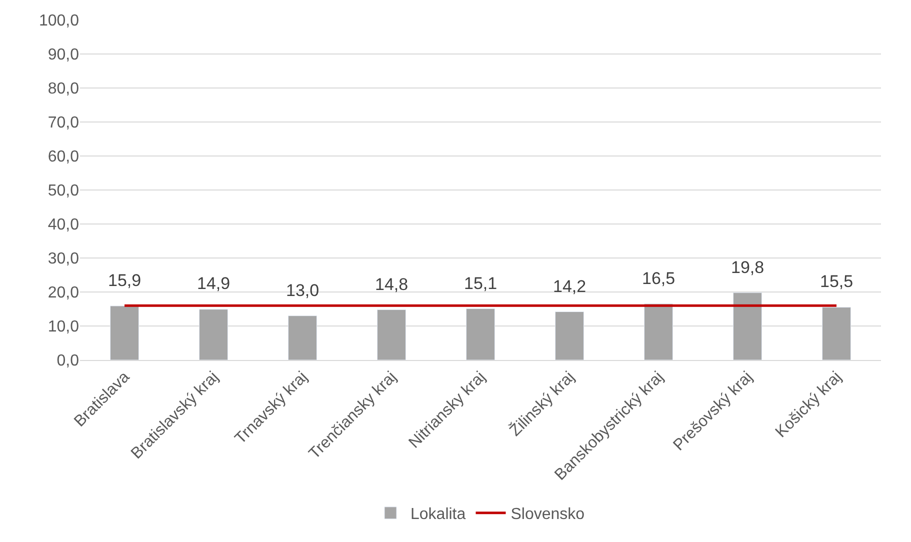 The width and height of the screenshot is (911, 542). I want to click on data-label: 13,0, so click(303, 290).